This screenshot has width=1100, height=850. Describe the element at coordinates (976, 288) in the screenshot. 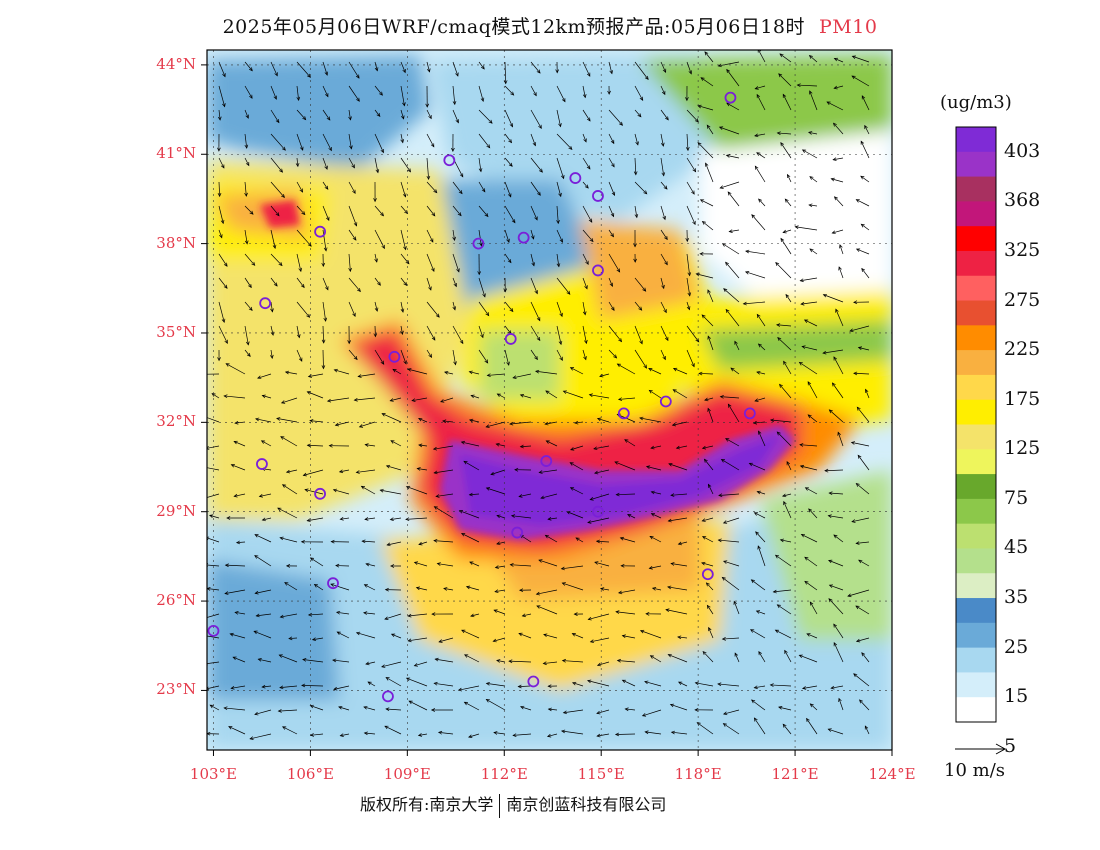

I see `colorbar-swatch` at that location.